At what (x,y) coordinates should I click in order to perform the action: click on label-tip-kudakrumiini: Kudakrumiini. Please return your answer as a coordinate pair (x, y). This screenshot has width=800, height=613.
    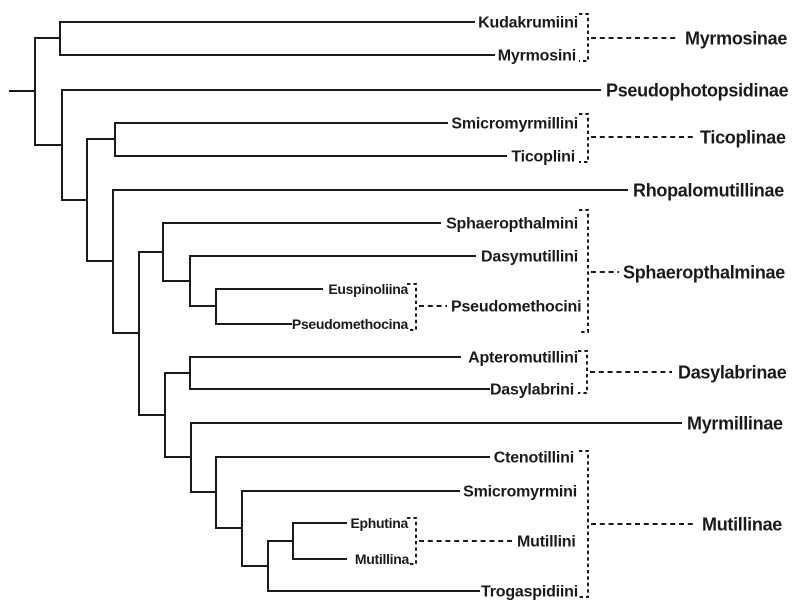
    Looking at the image, I should click on (528, 23).